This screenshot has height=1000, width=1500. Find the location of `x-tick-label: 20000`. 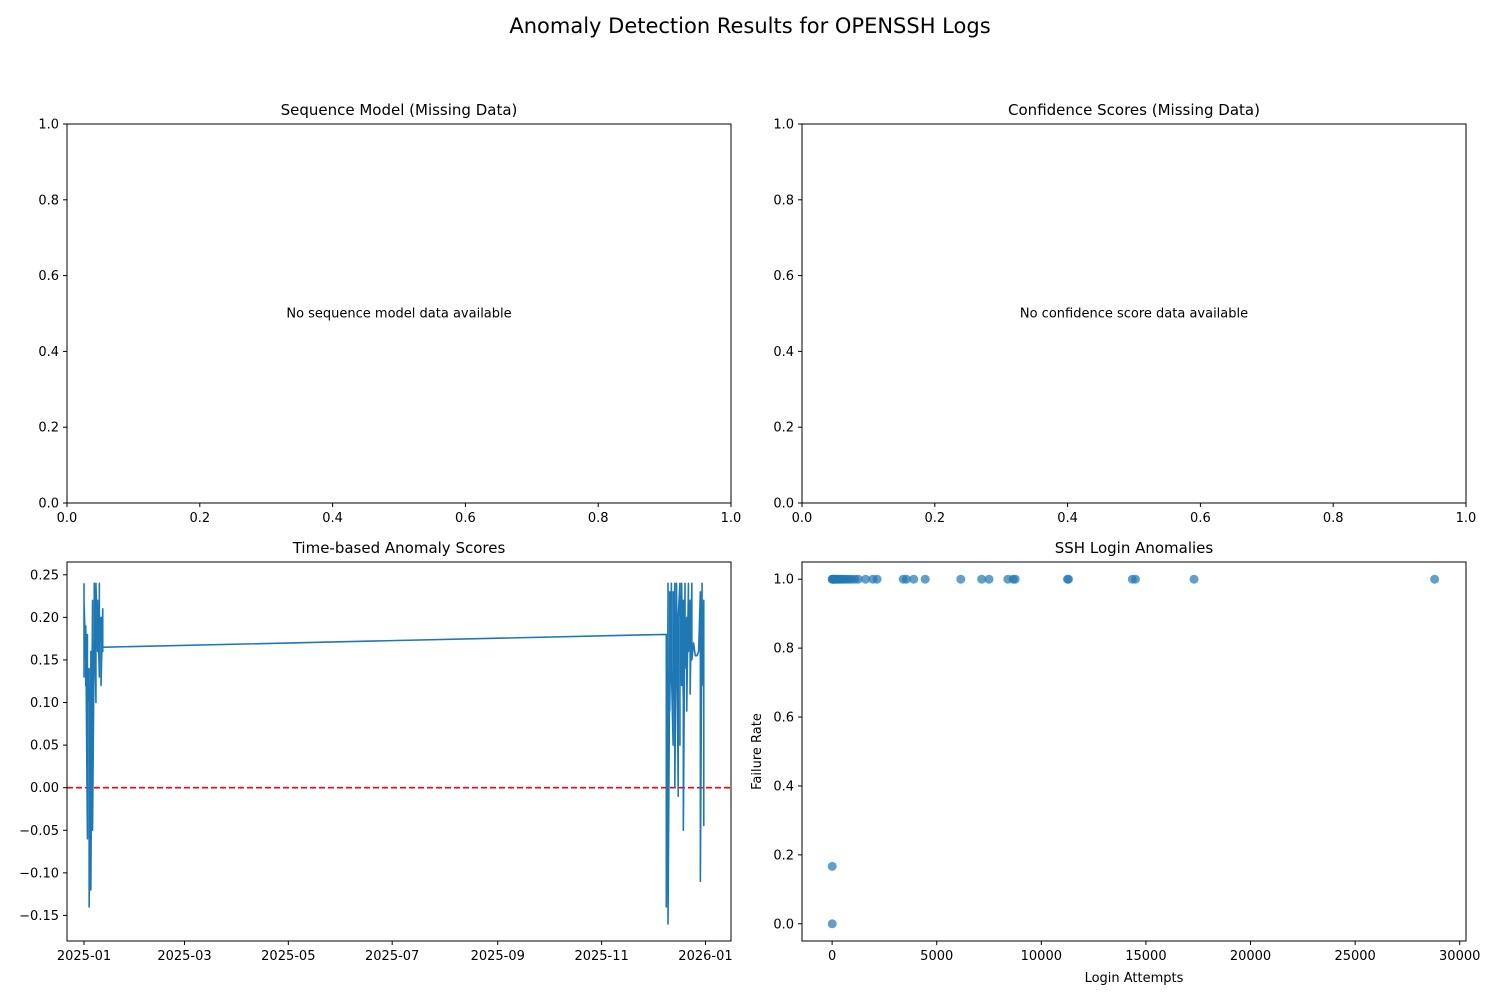

x-tick-label: 20000 is located at coordinates (1250, 956).